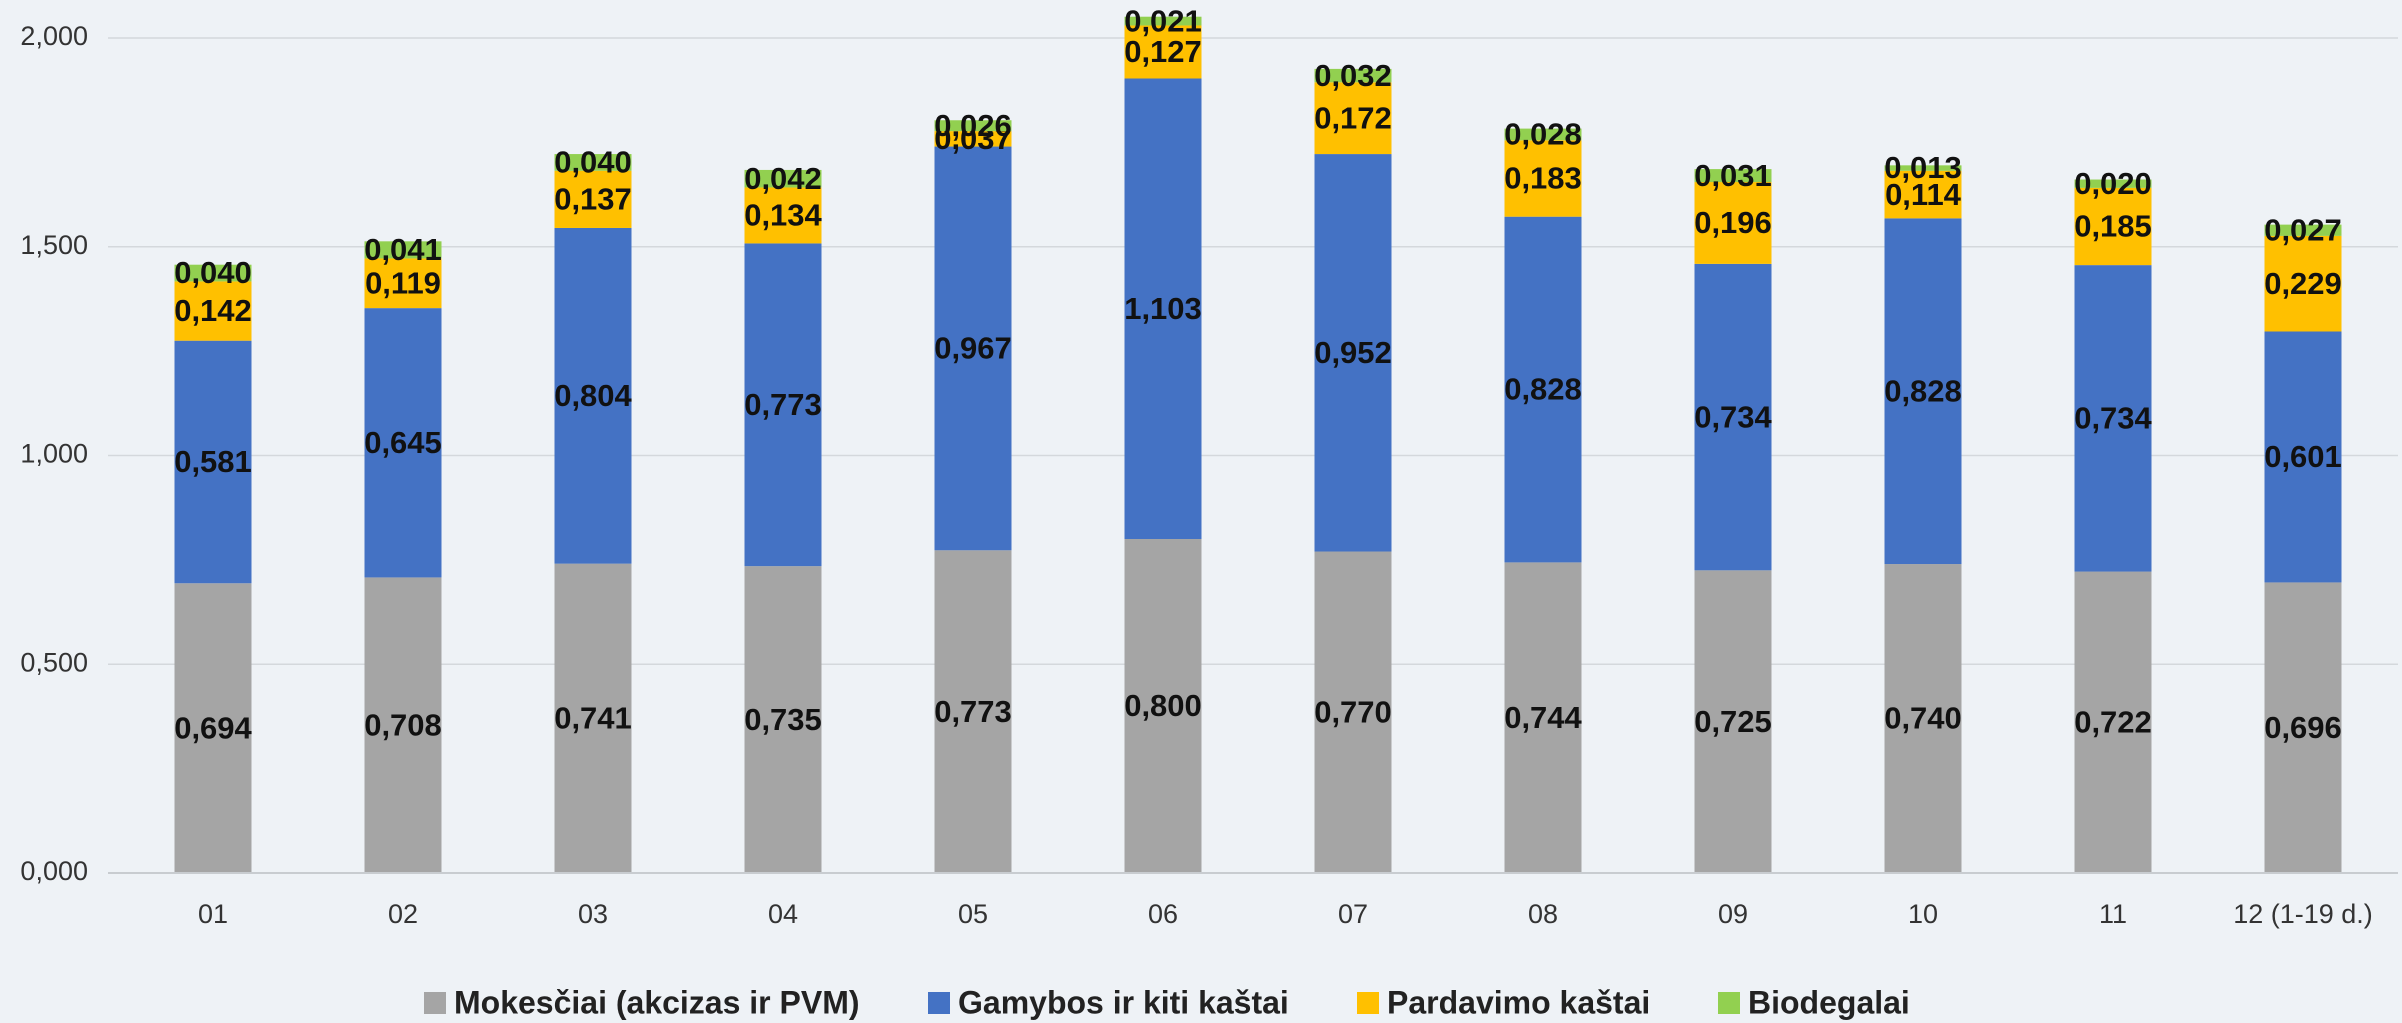 The width and height of the screenshot is (2402, 1023). I want to click on data-label: 0,740, so click(1923, 718).